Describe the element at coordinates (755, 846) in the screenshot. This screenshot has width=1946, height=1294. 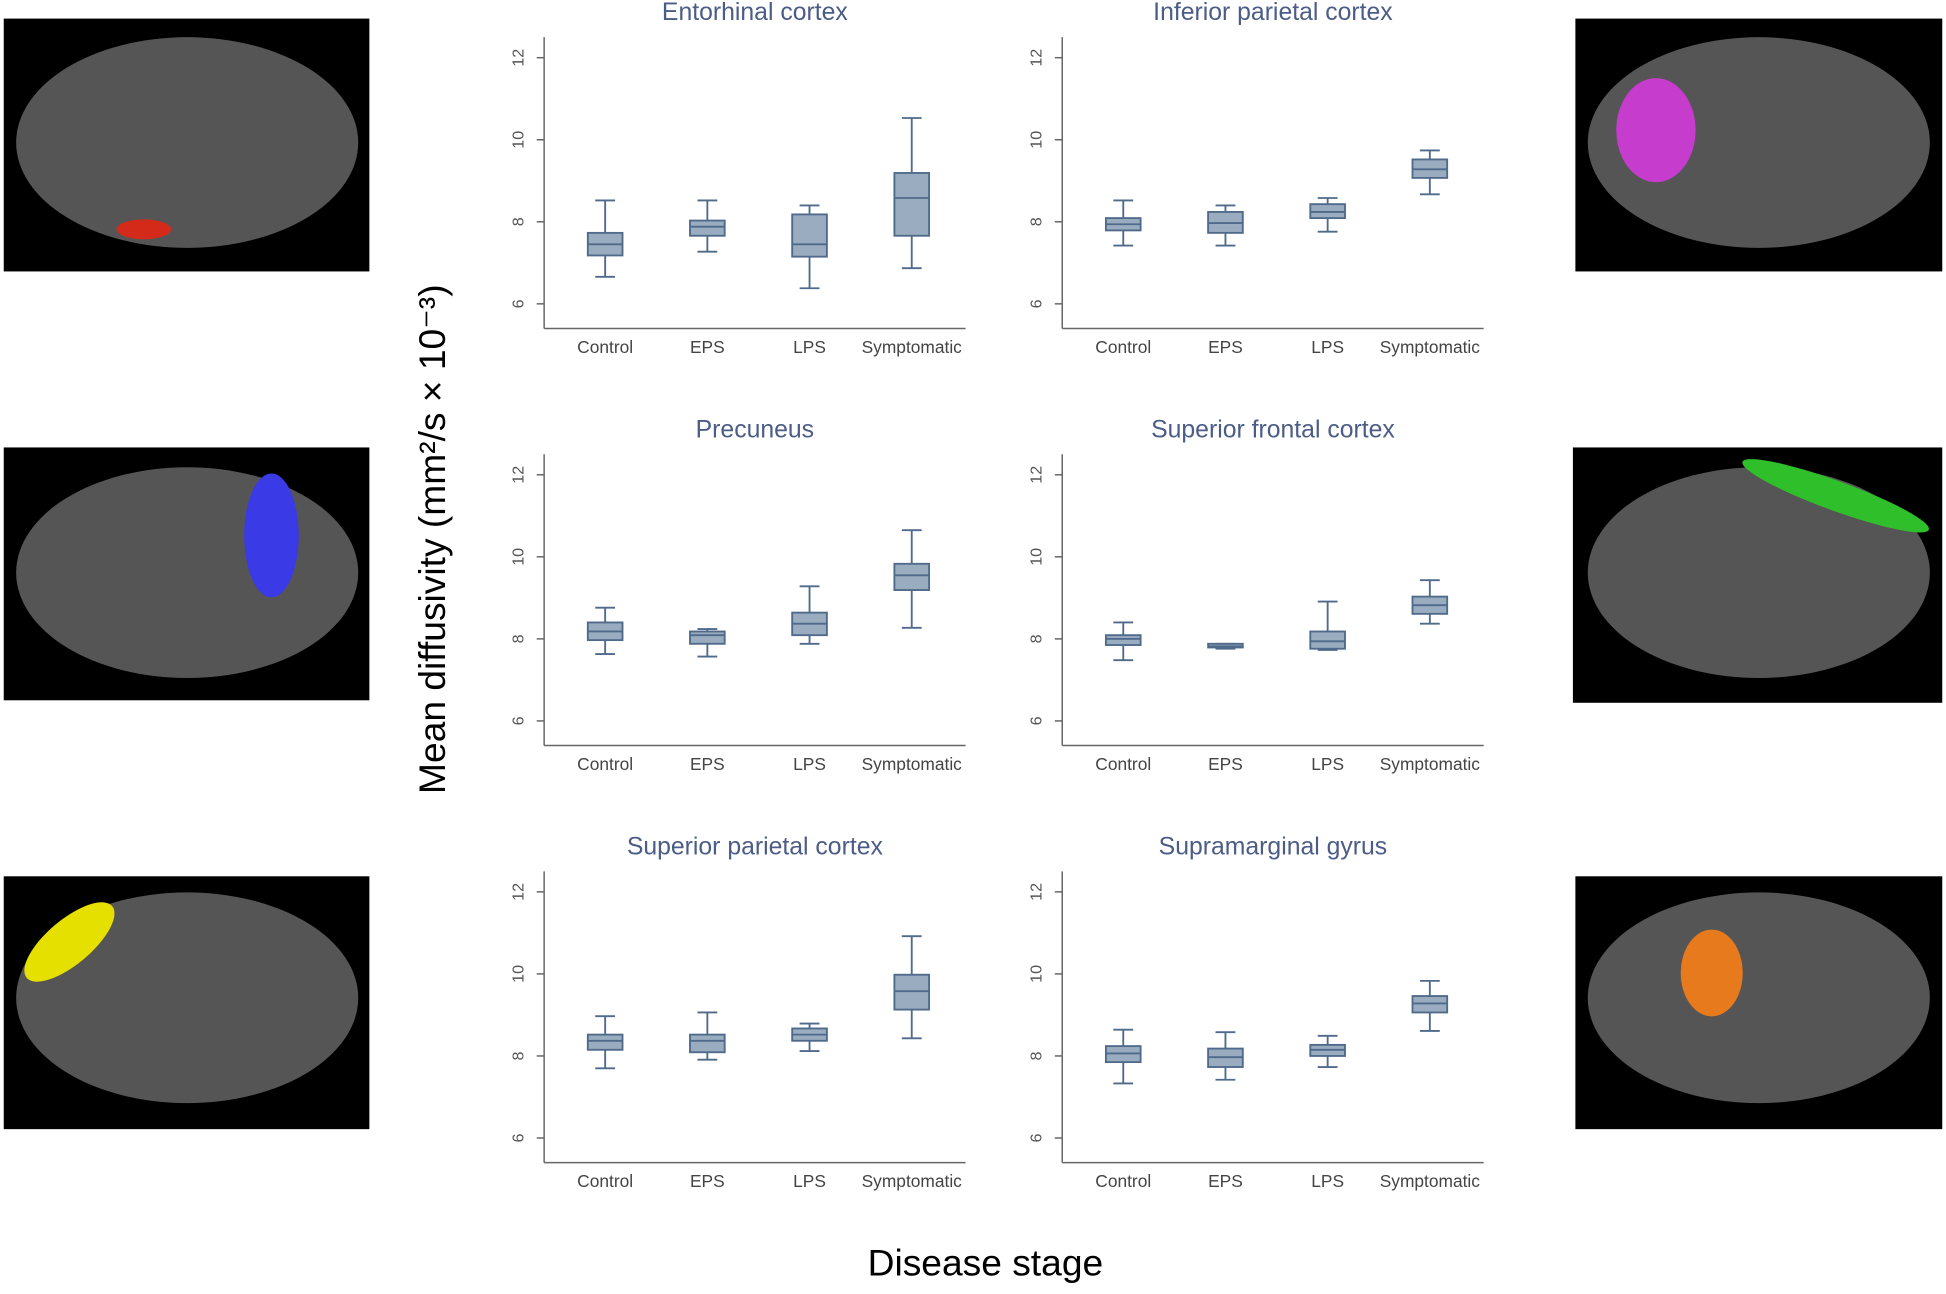
I see `panel-title: Superior parietal cortex` at that location.